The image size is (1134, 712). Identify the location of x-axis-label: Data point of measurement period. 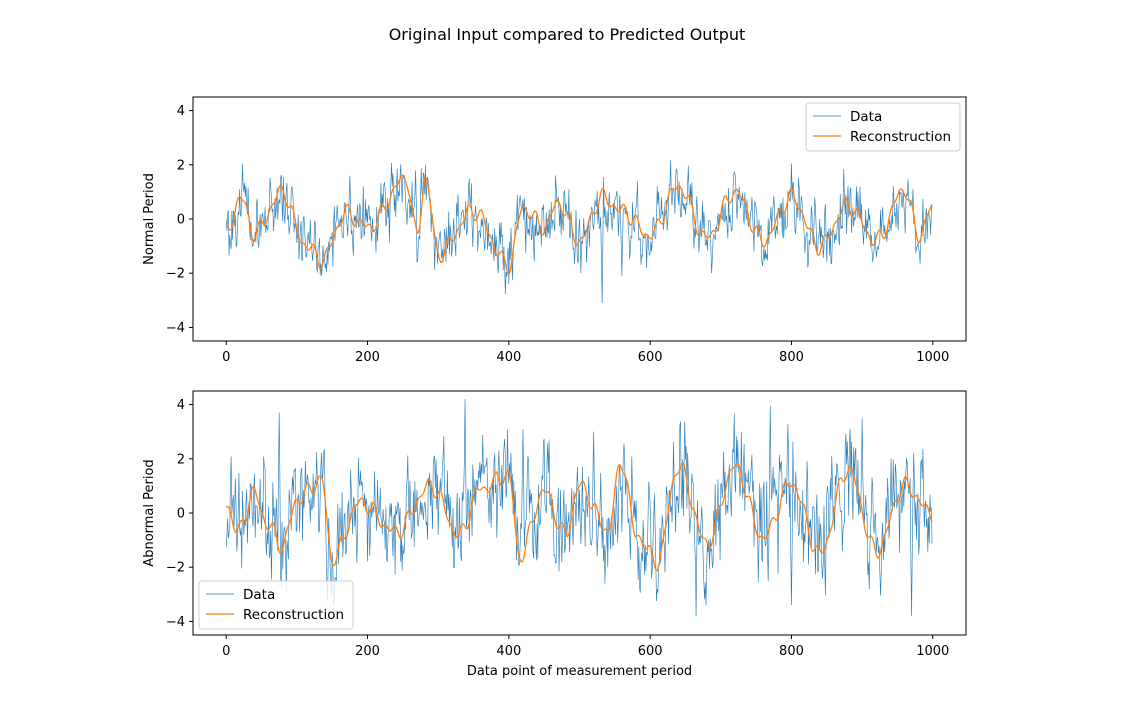
(579, 671).